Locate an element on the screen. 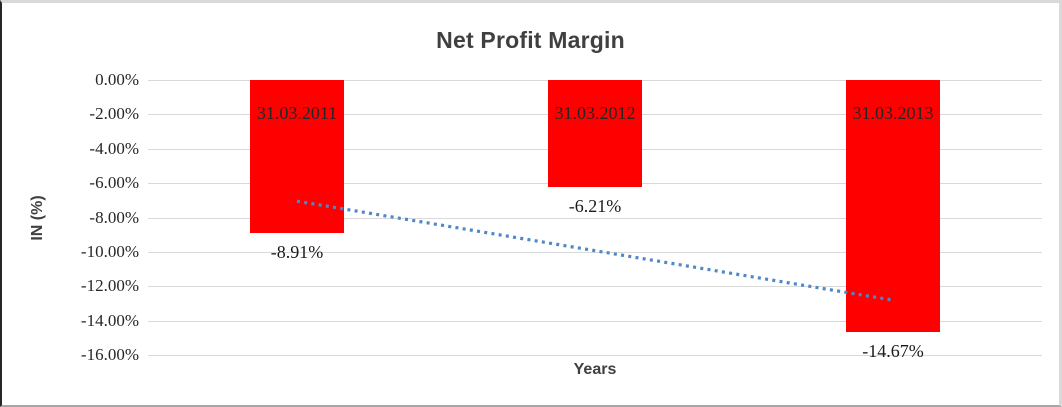 This screenshot has height=407, width=1062. y-tick-label: -12.00% is located at coordinates (109, 286).